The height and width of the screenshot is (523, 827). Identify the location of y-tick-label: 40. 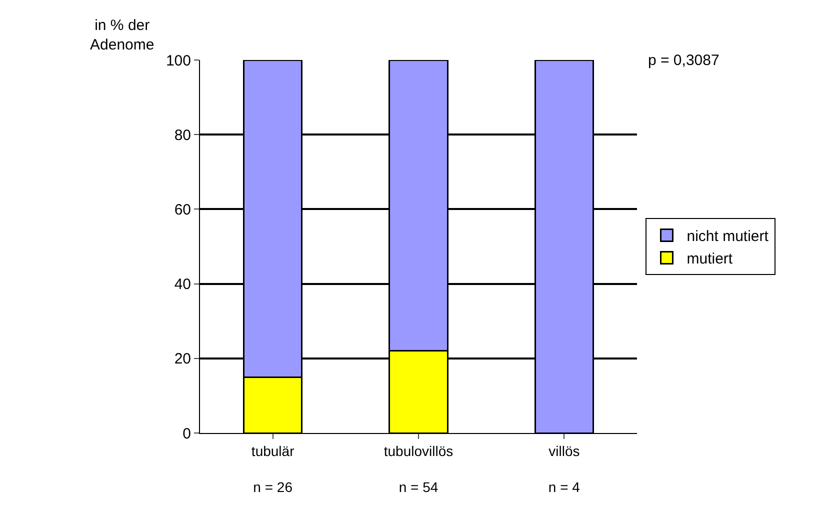
(182, 285).